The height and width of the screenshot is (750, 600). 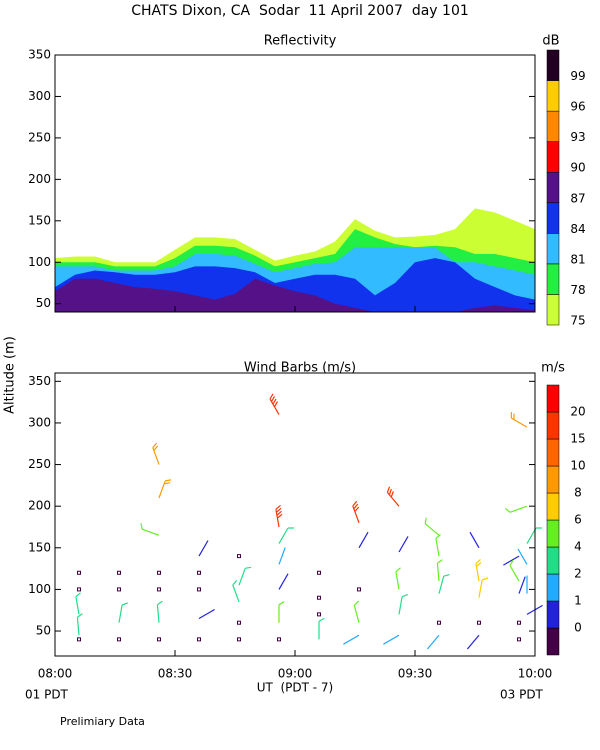 I want to click on colorbar-tick-label: 0, so click(x=578, y=628).